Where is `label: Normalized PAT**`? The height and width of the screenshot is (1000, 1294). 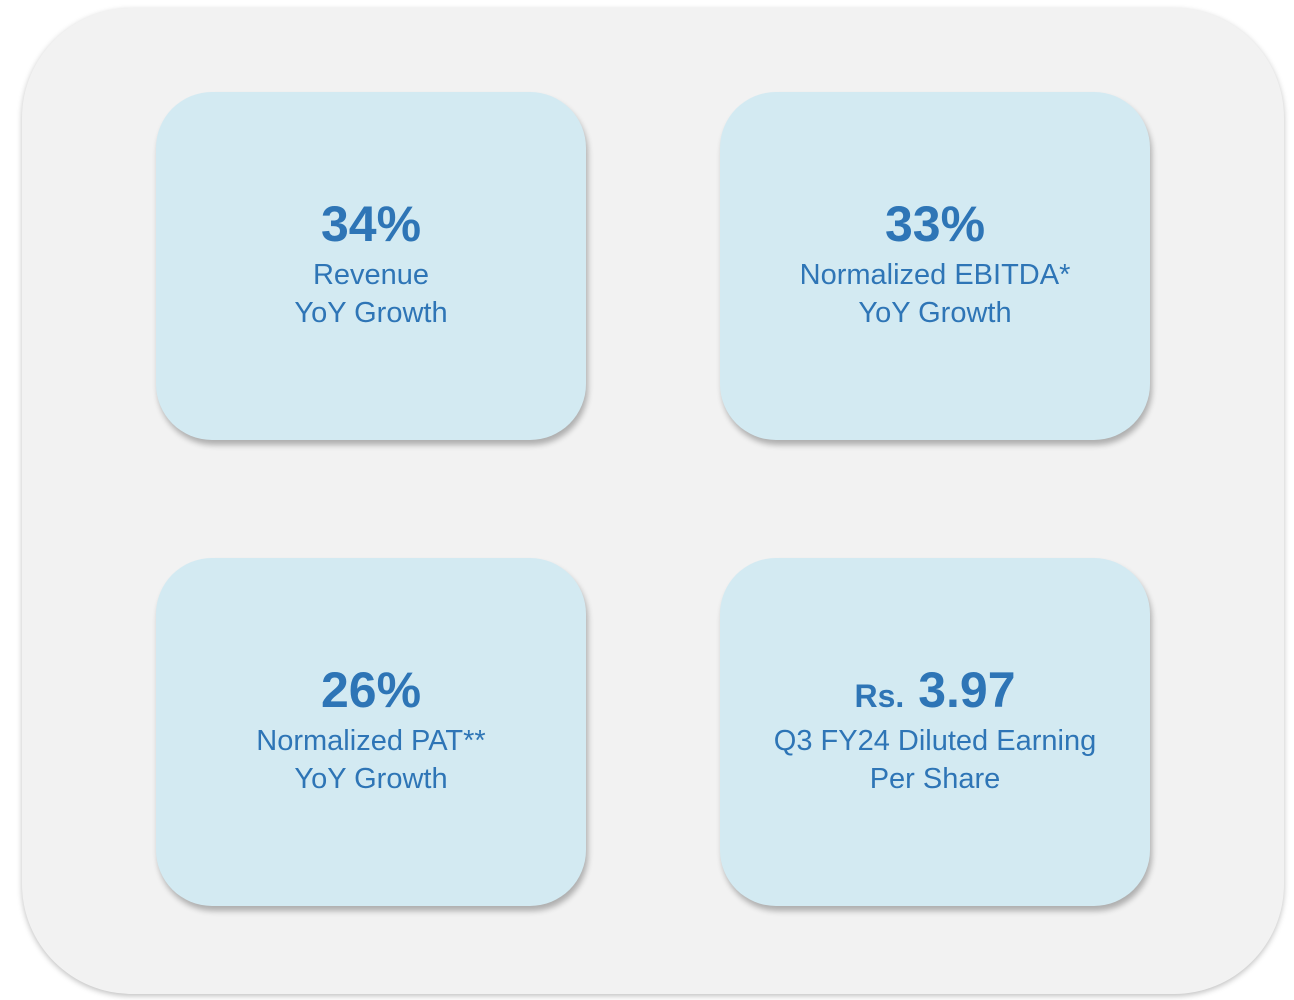 label: Normalized PAT** is located at coordinates (371, 741).